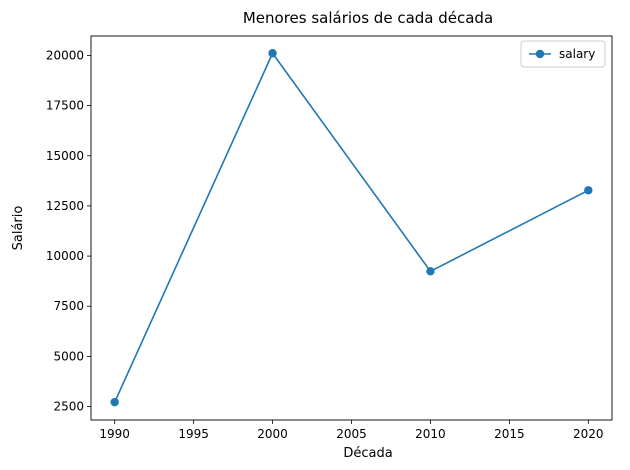 The width and height of the screenshot is (630, 470). Describe the element at coordinates (68, 356) in the screenshot. I see `y-tick-label: 5000` at that location.